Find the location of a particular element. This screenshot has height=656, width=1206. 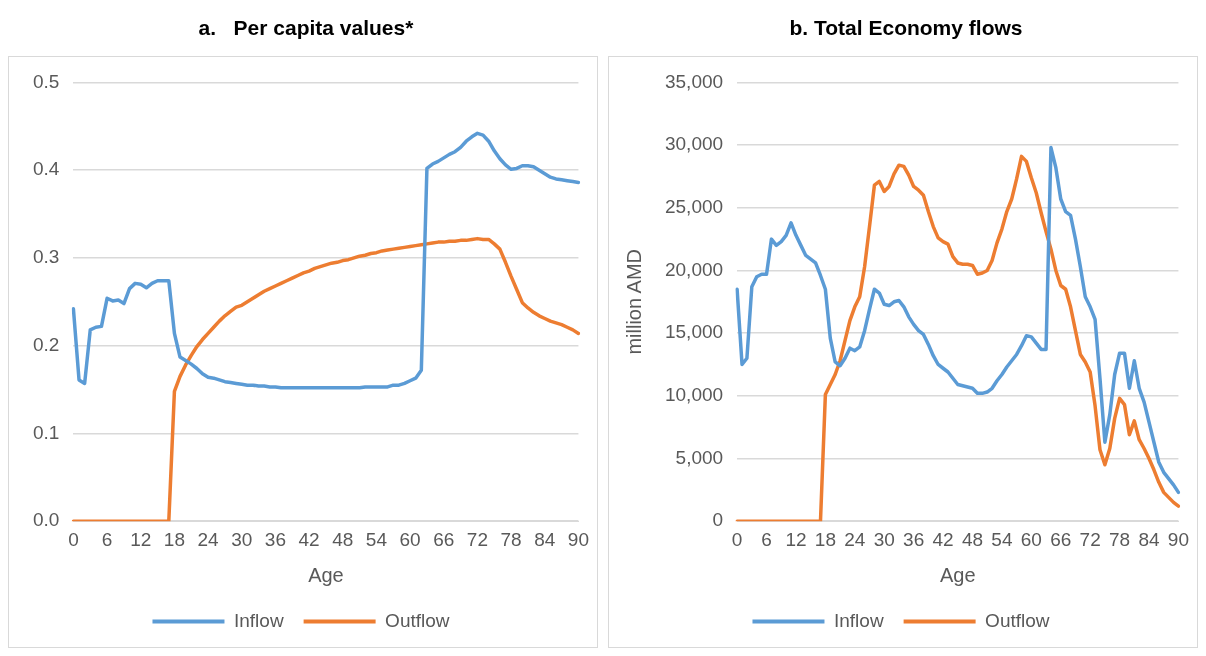

y-tick-label: 5,000 is located at coordinates (699, 457).